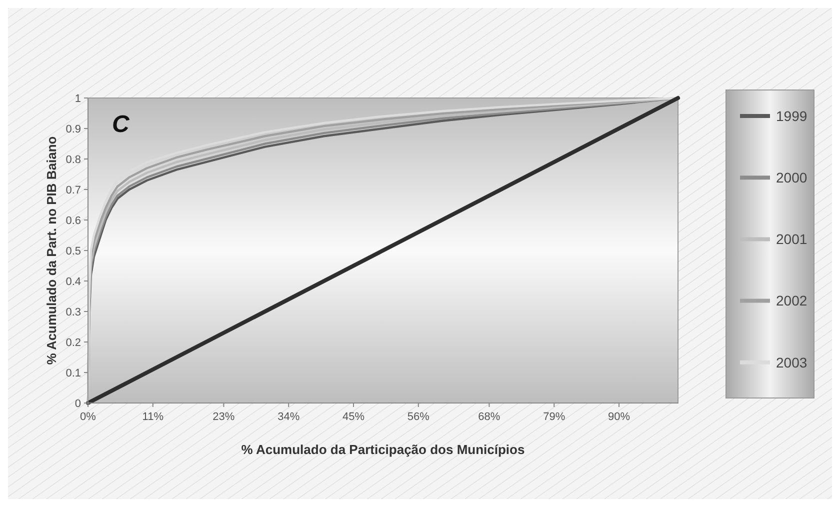 Image resolution: width=840 pixels, height=507 pixels. What do you see at coordinates (554, 417) in the screenshot?
I see `x-tick-label: 79%` at bounding box center [554, 417].